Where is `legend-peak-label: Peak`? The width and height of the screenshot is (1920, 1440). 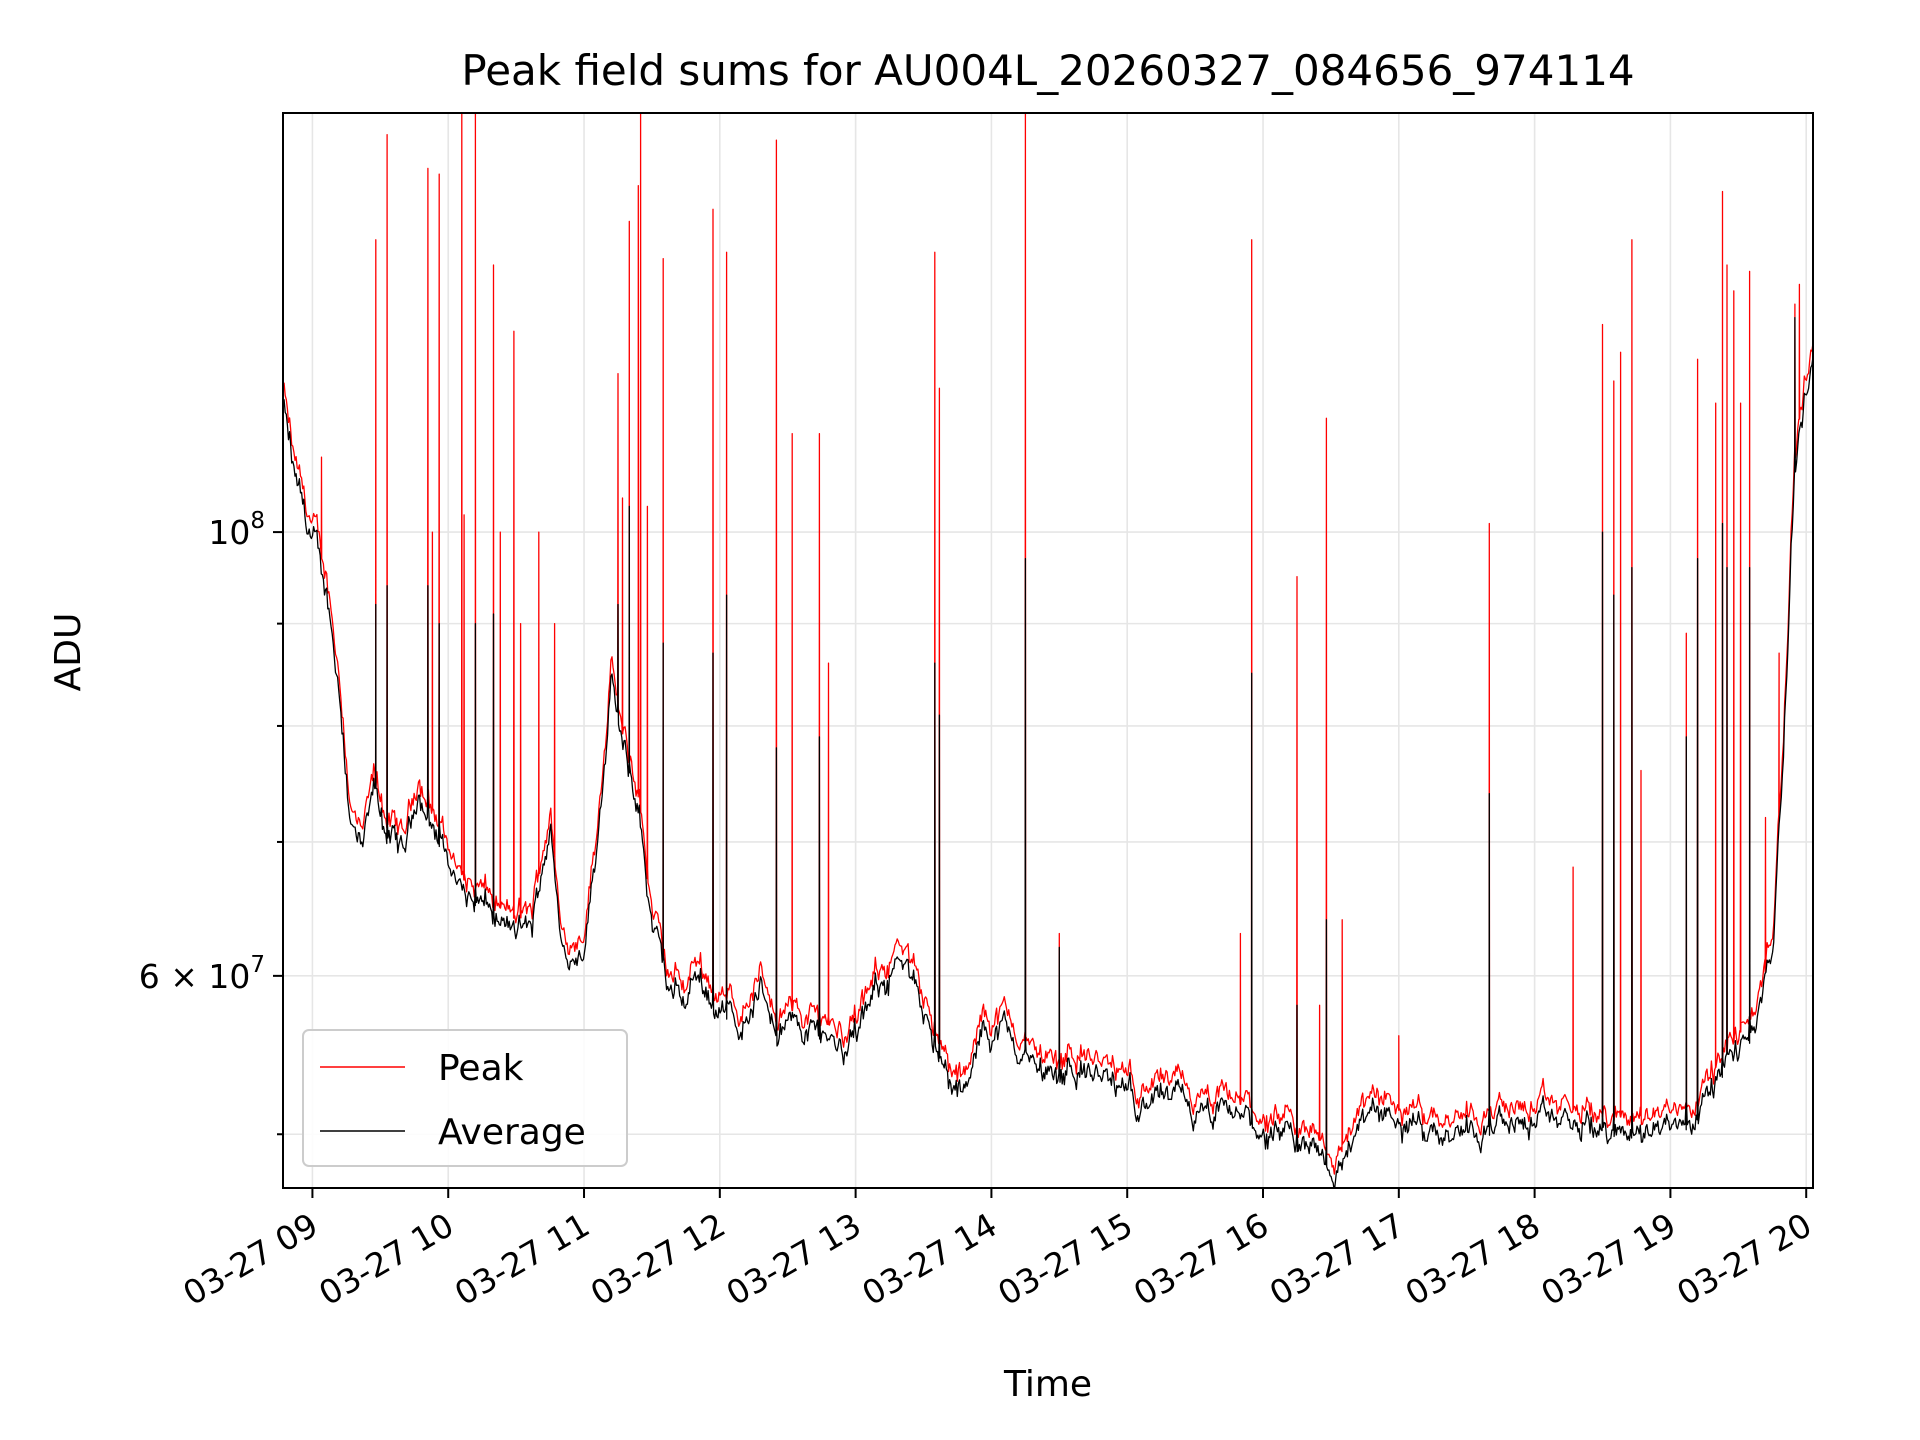
legend-peak-label: Peak is located at coordinates (481, 1068).